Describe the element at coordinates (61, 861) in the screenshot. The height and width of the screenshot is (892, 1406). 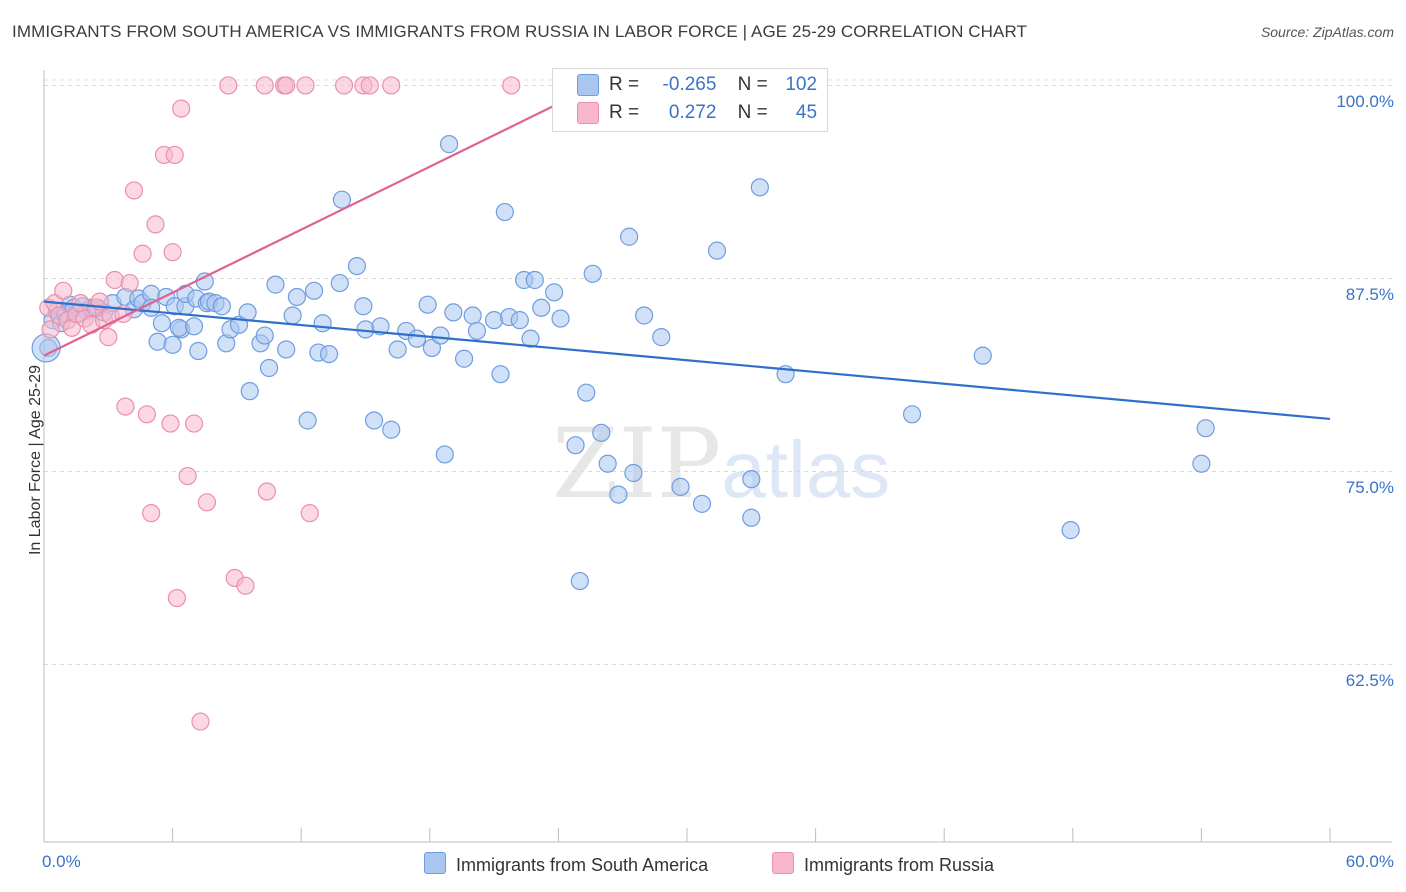
I see `x-tick-label-min: 0.0%` at that location.